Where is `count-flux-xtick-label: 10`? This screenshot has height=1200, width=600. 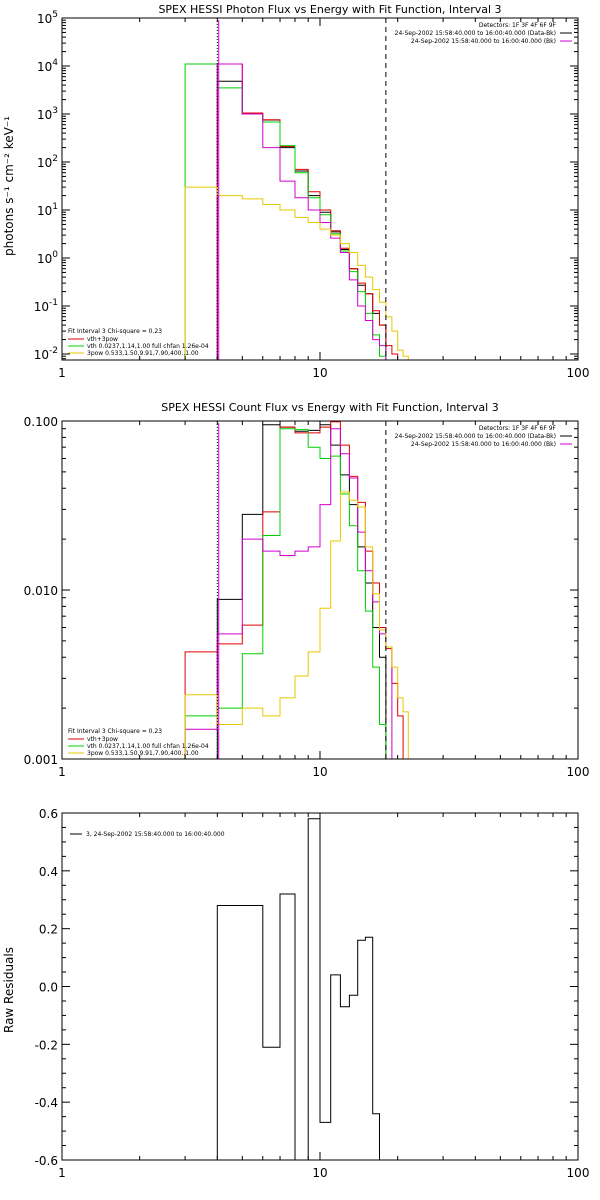
count-flux-xtick-label: 10 is located at coordinates (319, 772).